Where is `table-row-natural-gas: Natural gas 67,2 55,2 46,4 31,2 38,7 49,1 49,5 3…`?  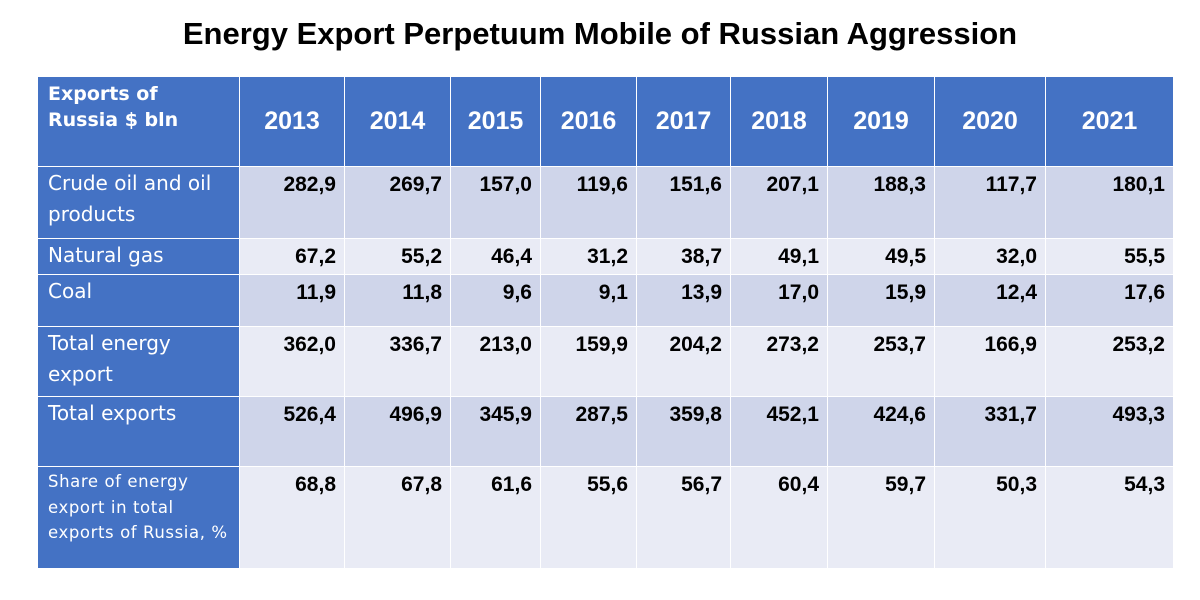 table-row-natural-gas: Natural gas 67,2 55,2 46,4 31,2 38,7 49,1 49,5 3… is located at coordinates (605, 256).